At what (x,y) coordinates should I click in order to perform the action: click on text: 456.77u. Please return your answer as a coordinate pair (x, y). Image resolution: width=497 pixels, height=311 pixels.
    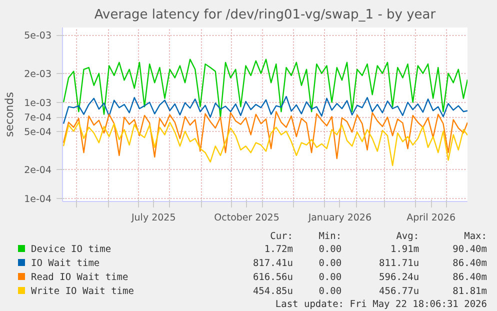
    Looking at the image, I should click on (399, 292).